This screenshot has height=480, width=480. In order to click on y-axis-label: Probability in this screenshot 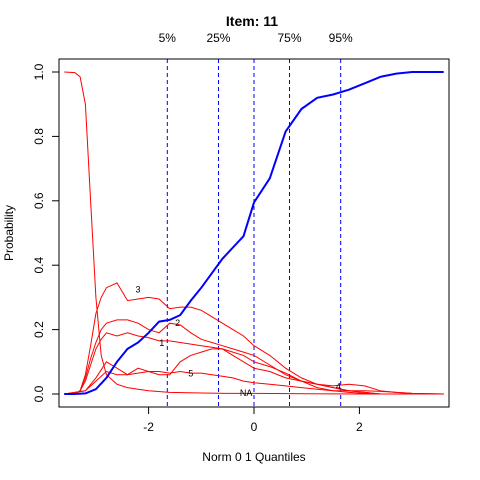, I will do `click(9, 233)`.